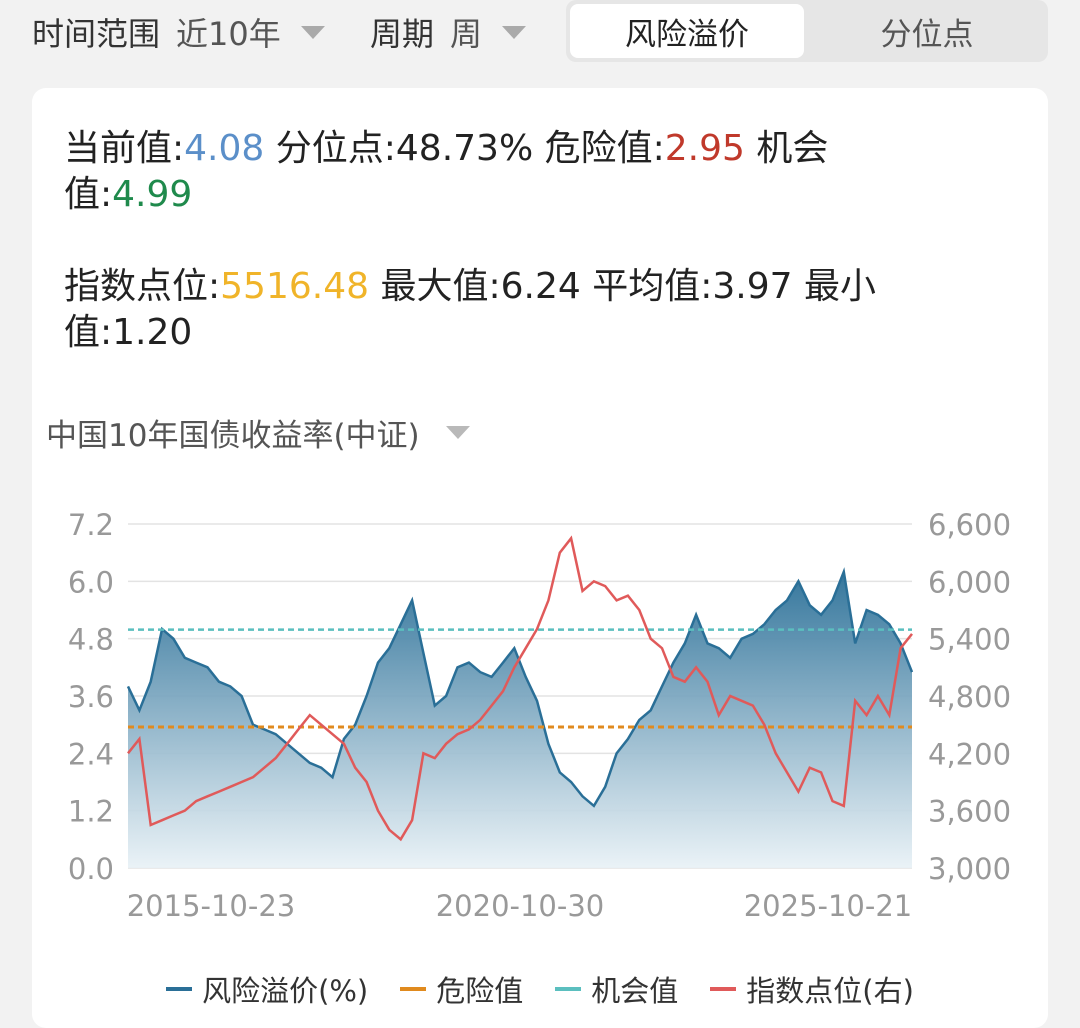  Describe the element at coordinates (540, 35) in the screenshot. I see `top-bar: 时间范围 近10年 周期 周 风险溢价 分位点` at that location.